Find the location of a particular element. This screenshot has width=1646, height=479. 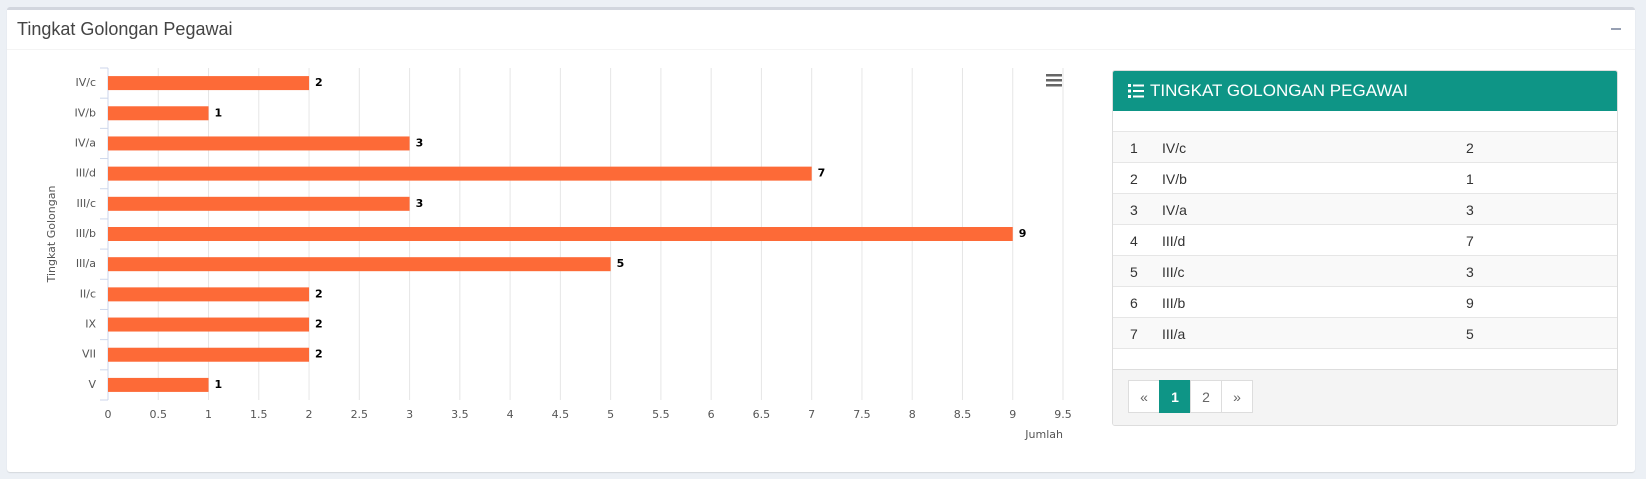

table-cell: III/b is located at coordinates (1174, 303).